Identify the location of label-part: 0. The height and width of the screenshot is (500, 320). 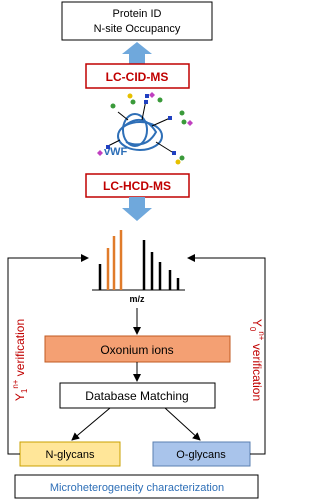
(252, 329).